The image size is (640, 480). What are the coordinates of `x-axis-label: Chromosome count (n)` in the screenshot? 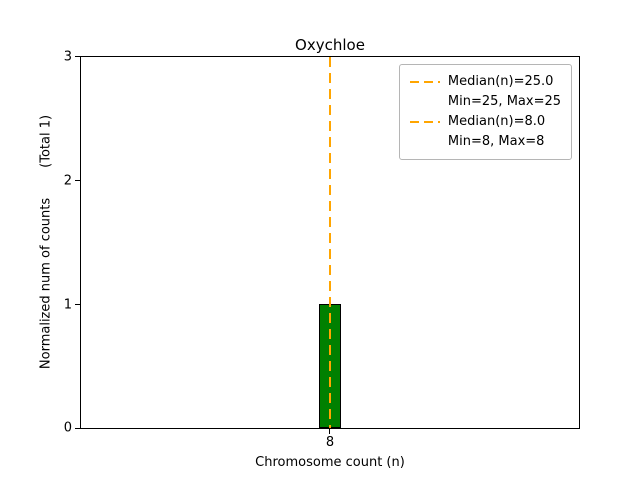 It's located at (330, 462).